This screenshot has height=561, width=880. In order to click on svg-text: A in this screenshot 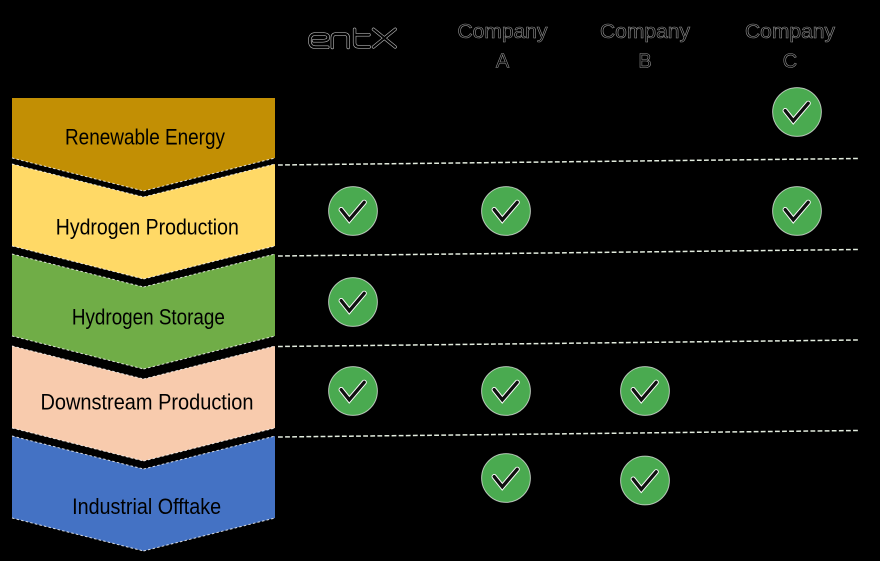, I will do `click(503, 62)`.